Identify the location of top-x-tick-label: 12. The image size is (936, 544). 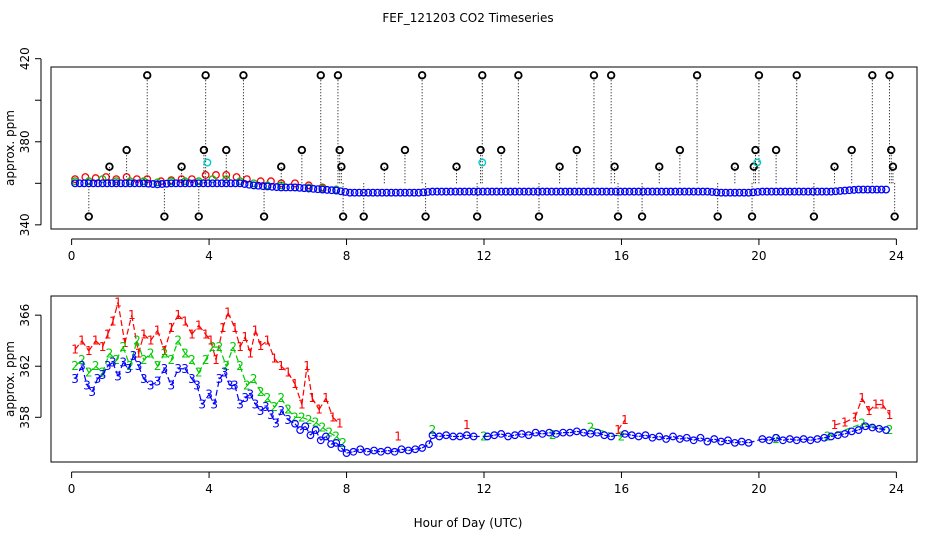
(483, 256).